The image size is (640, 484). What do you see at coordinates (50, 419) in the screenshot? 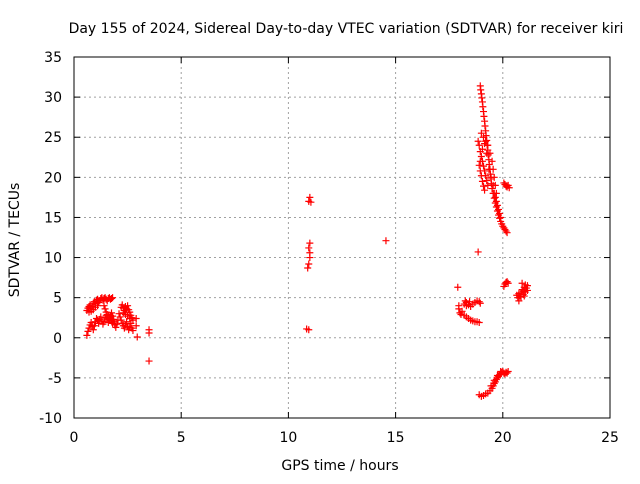
I see `y-tick-label: -10` at bounding box center [50, 419].